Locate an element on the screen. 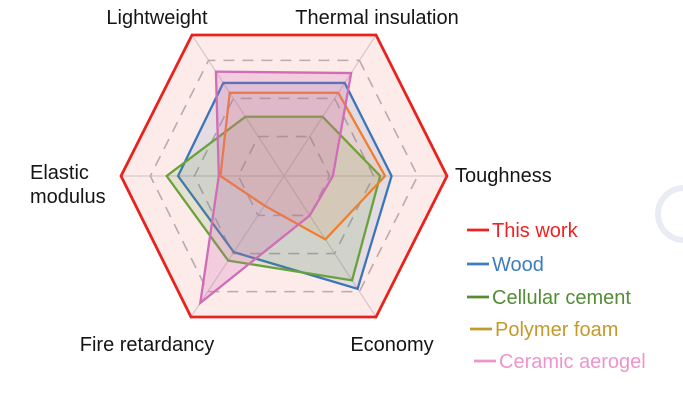 The image size is (683, 417). axis-label-fire-retardancy: Fire retardancy is located at coordinates (147, 345).